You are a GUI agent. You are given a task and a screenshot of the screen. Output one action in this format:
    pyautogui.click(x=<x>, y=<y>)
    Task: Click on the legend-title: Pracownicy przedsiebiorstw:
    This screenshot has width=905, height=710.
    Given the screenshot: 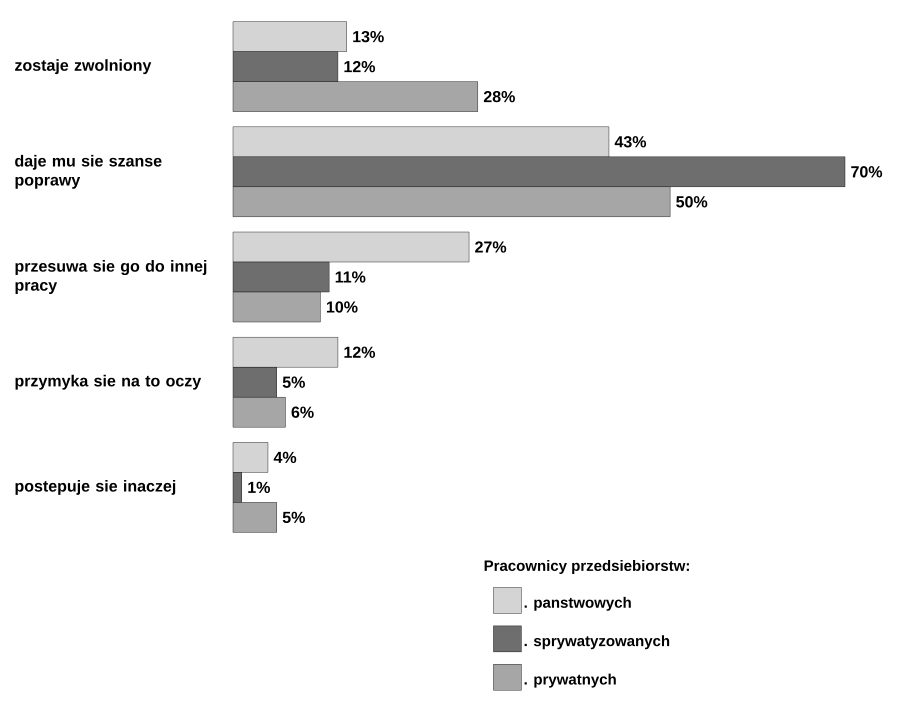 What is the action you would take?
    pyautogui.click(x=586, y=567)
    